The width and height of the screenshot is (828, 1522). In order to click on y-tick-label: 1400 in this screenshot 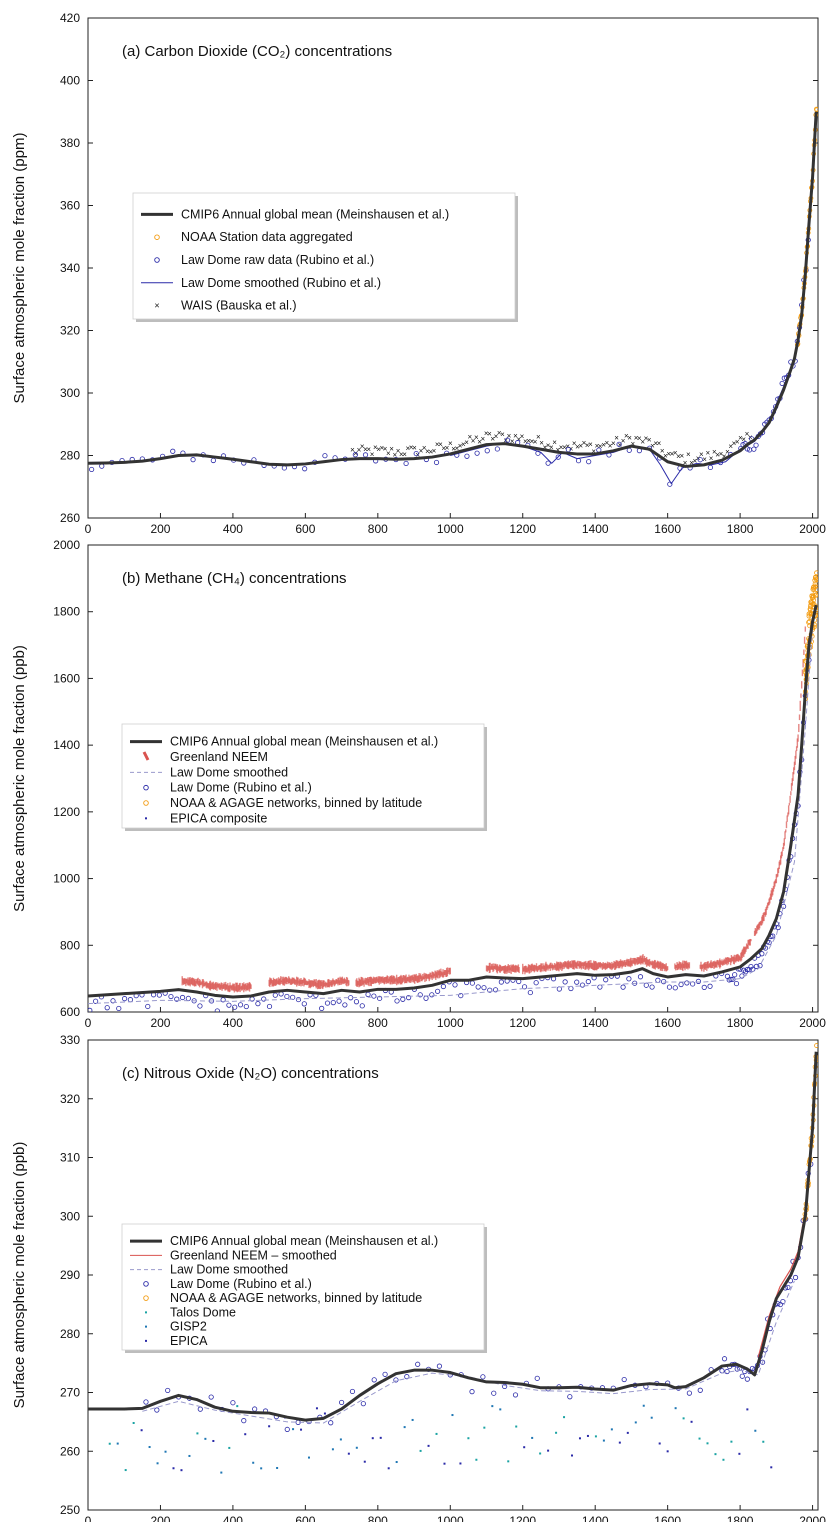, I will do `click(66, 745)`.